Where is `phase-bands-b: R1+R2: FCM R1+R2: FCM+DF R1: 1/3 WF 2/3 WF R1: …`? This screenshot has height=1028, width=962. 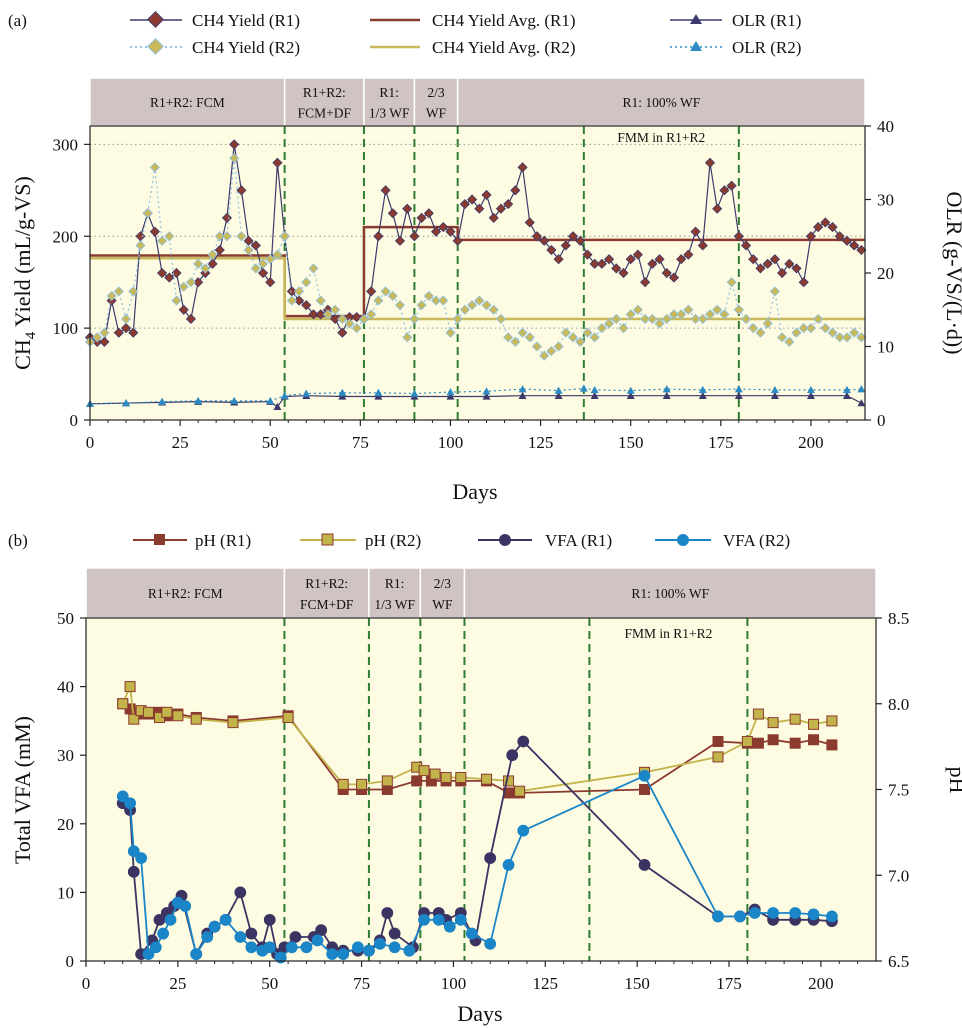 phase-bands-b: R1+R2: FCM R1+R2: FCM+DF R1: 1/3 WF 2/3 WF R1: … is located at coordinates (481, 593).